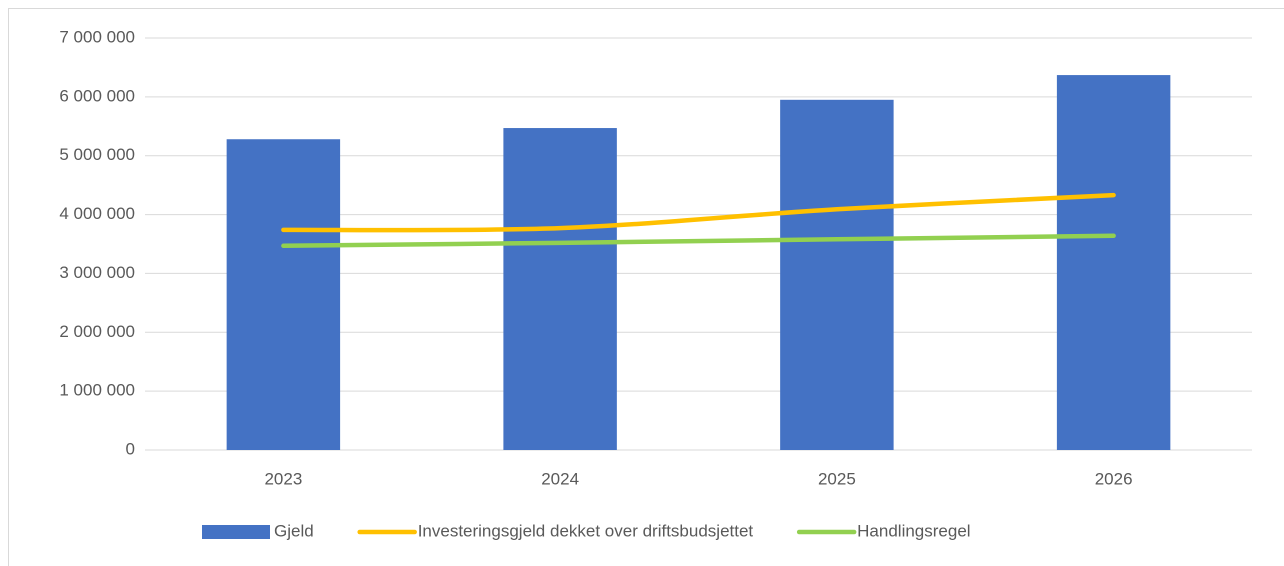 Image resolution: width=1284 pixels, height=566 pixels. What do you see at coordinates (236, 532) in the screenshot?
I see `legend-swatch` at bounding box center [236, 532].